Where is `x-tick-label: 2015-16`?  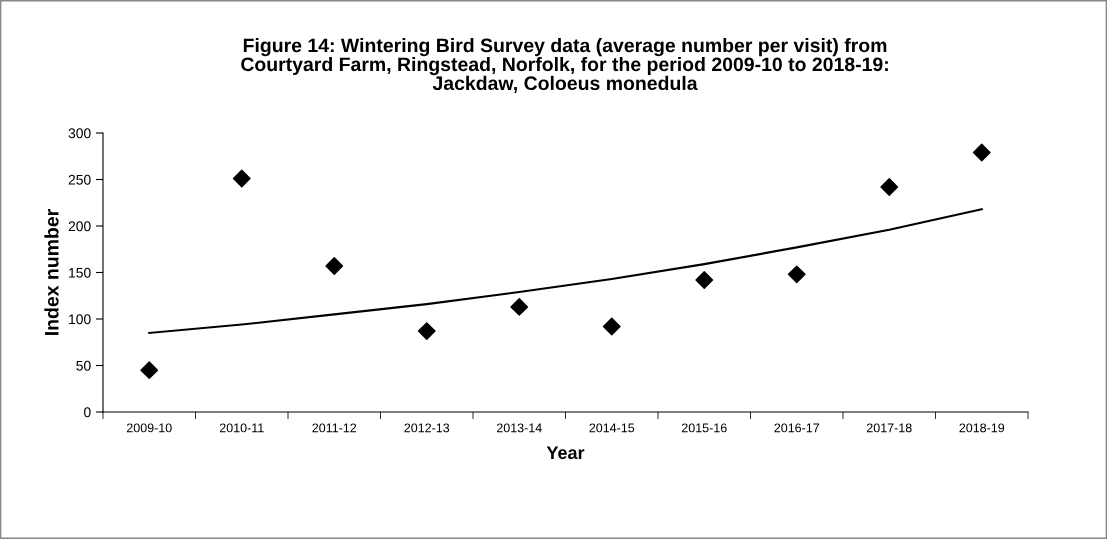
x-tick-label: 2015-16 is located at coordinates (704, 428).